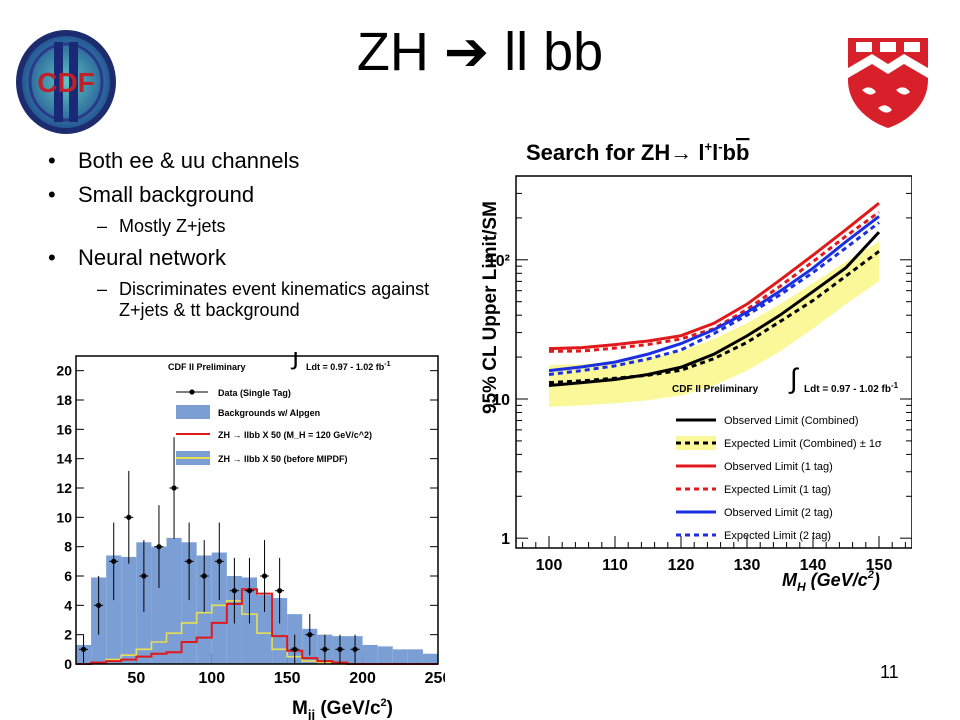  I want to click on y-tick-label: 12, so click(64, 488).